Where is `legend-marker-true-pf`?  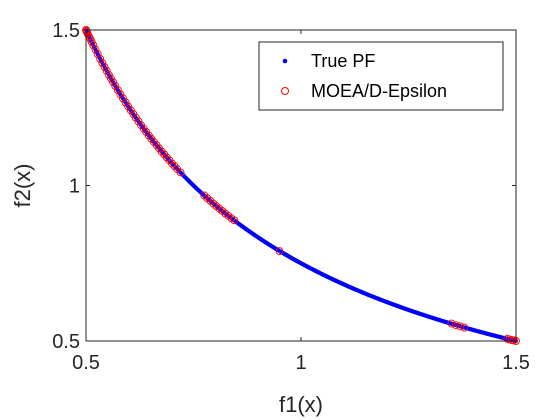
legend-marker-true-pf is located at coordinates (285, 61).